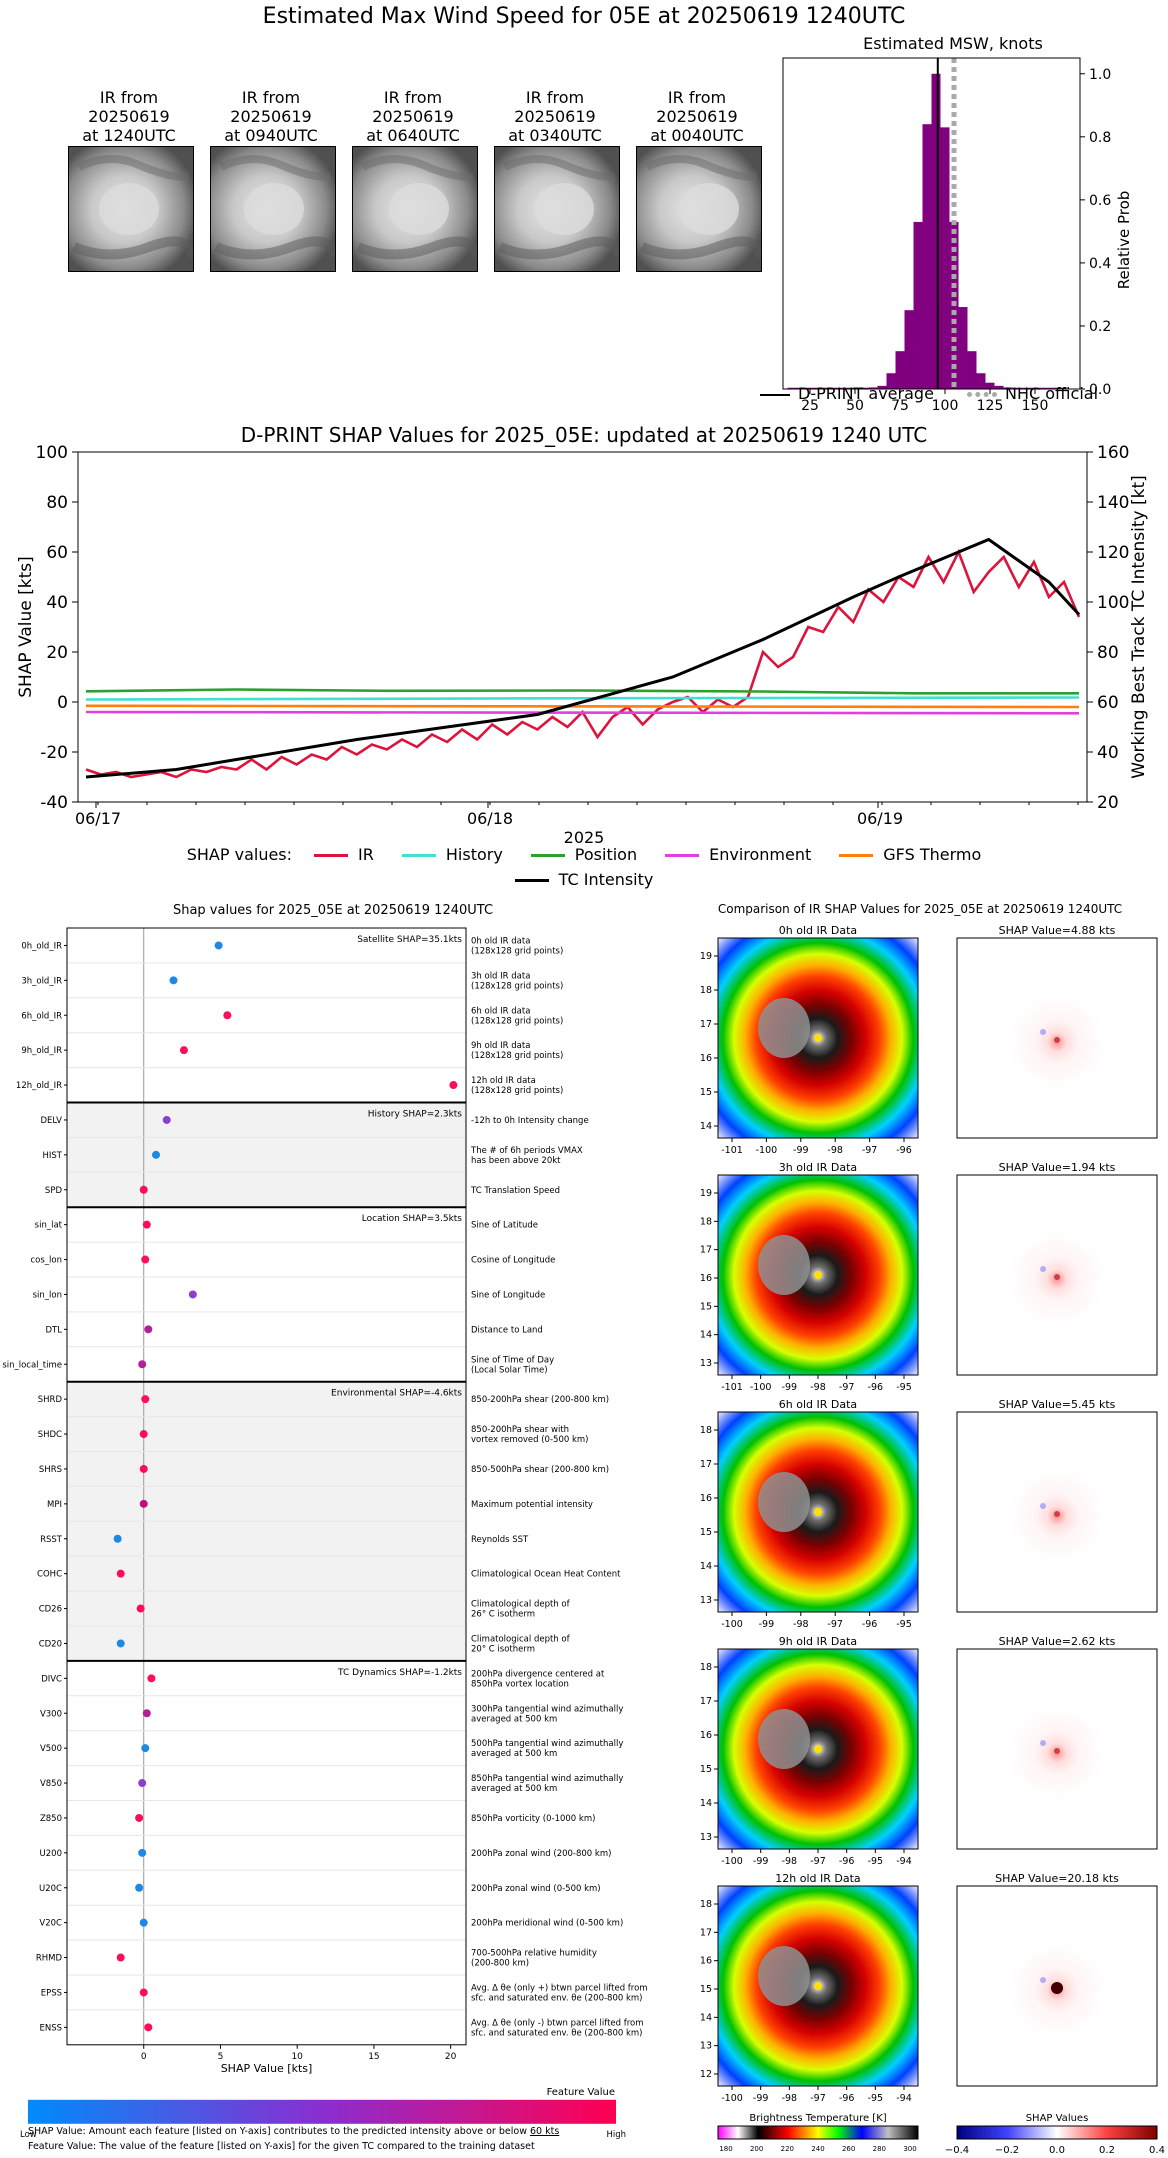  Describe the element at coordinates (817, 2149) in the screenshot. I see `bt-tick-label: 240` at that location.